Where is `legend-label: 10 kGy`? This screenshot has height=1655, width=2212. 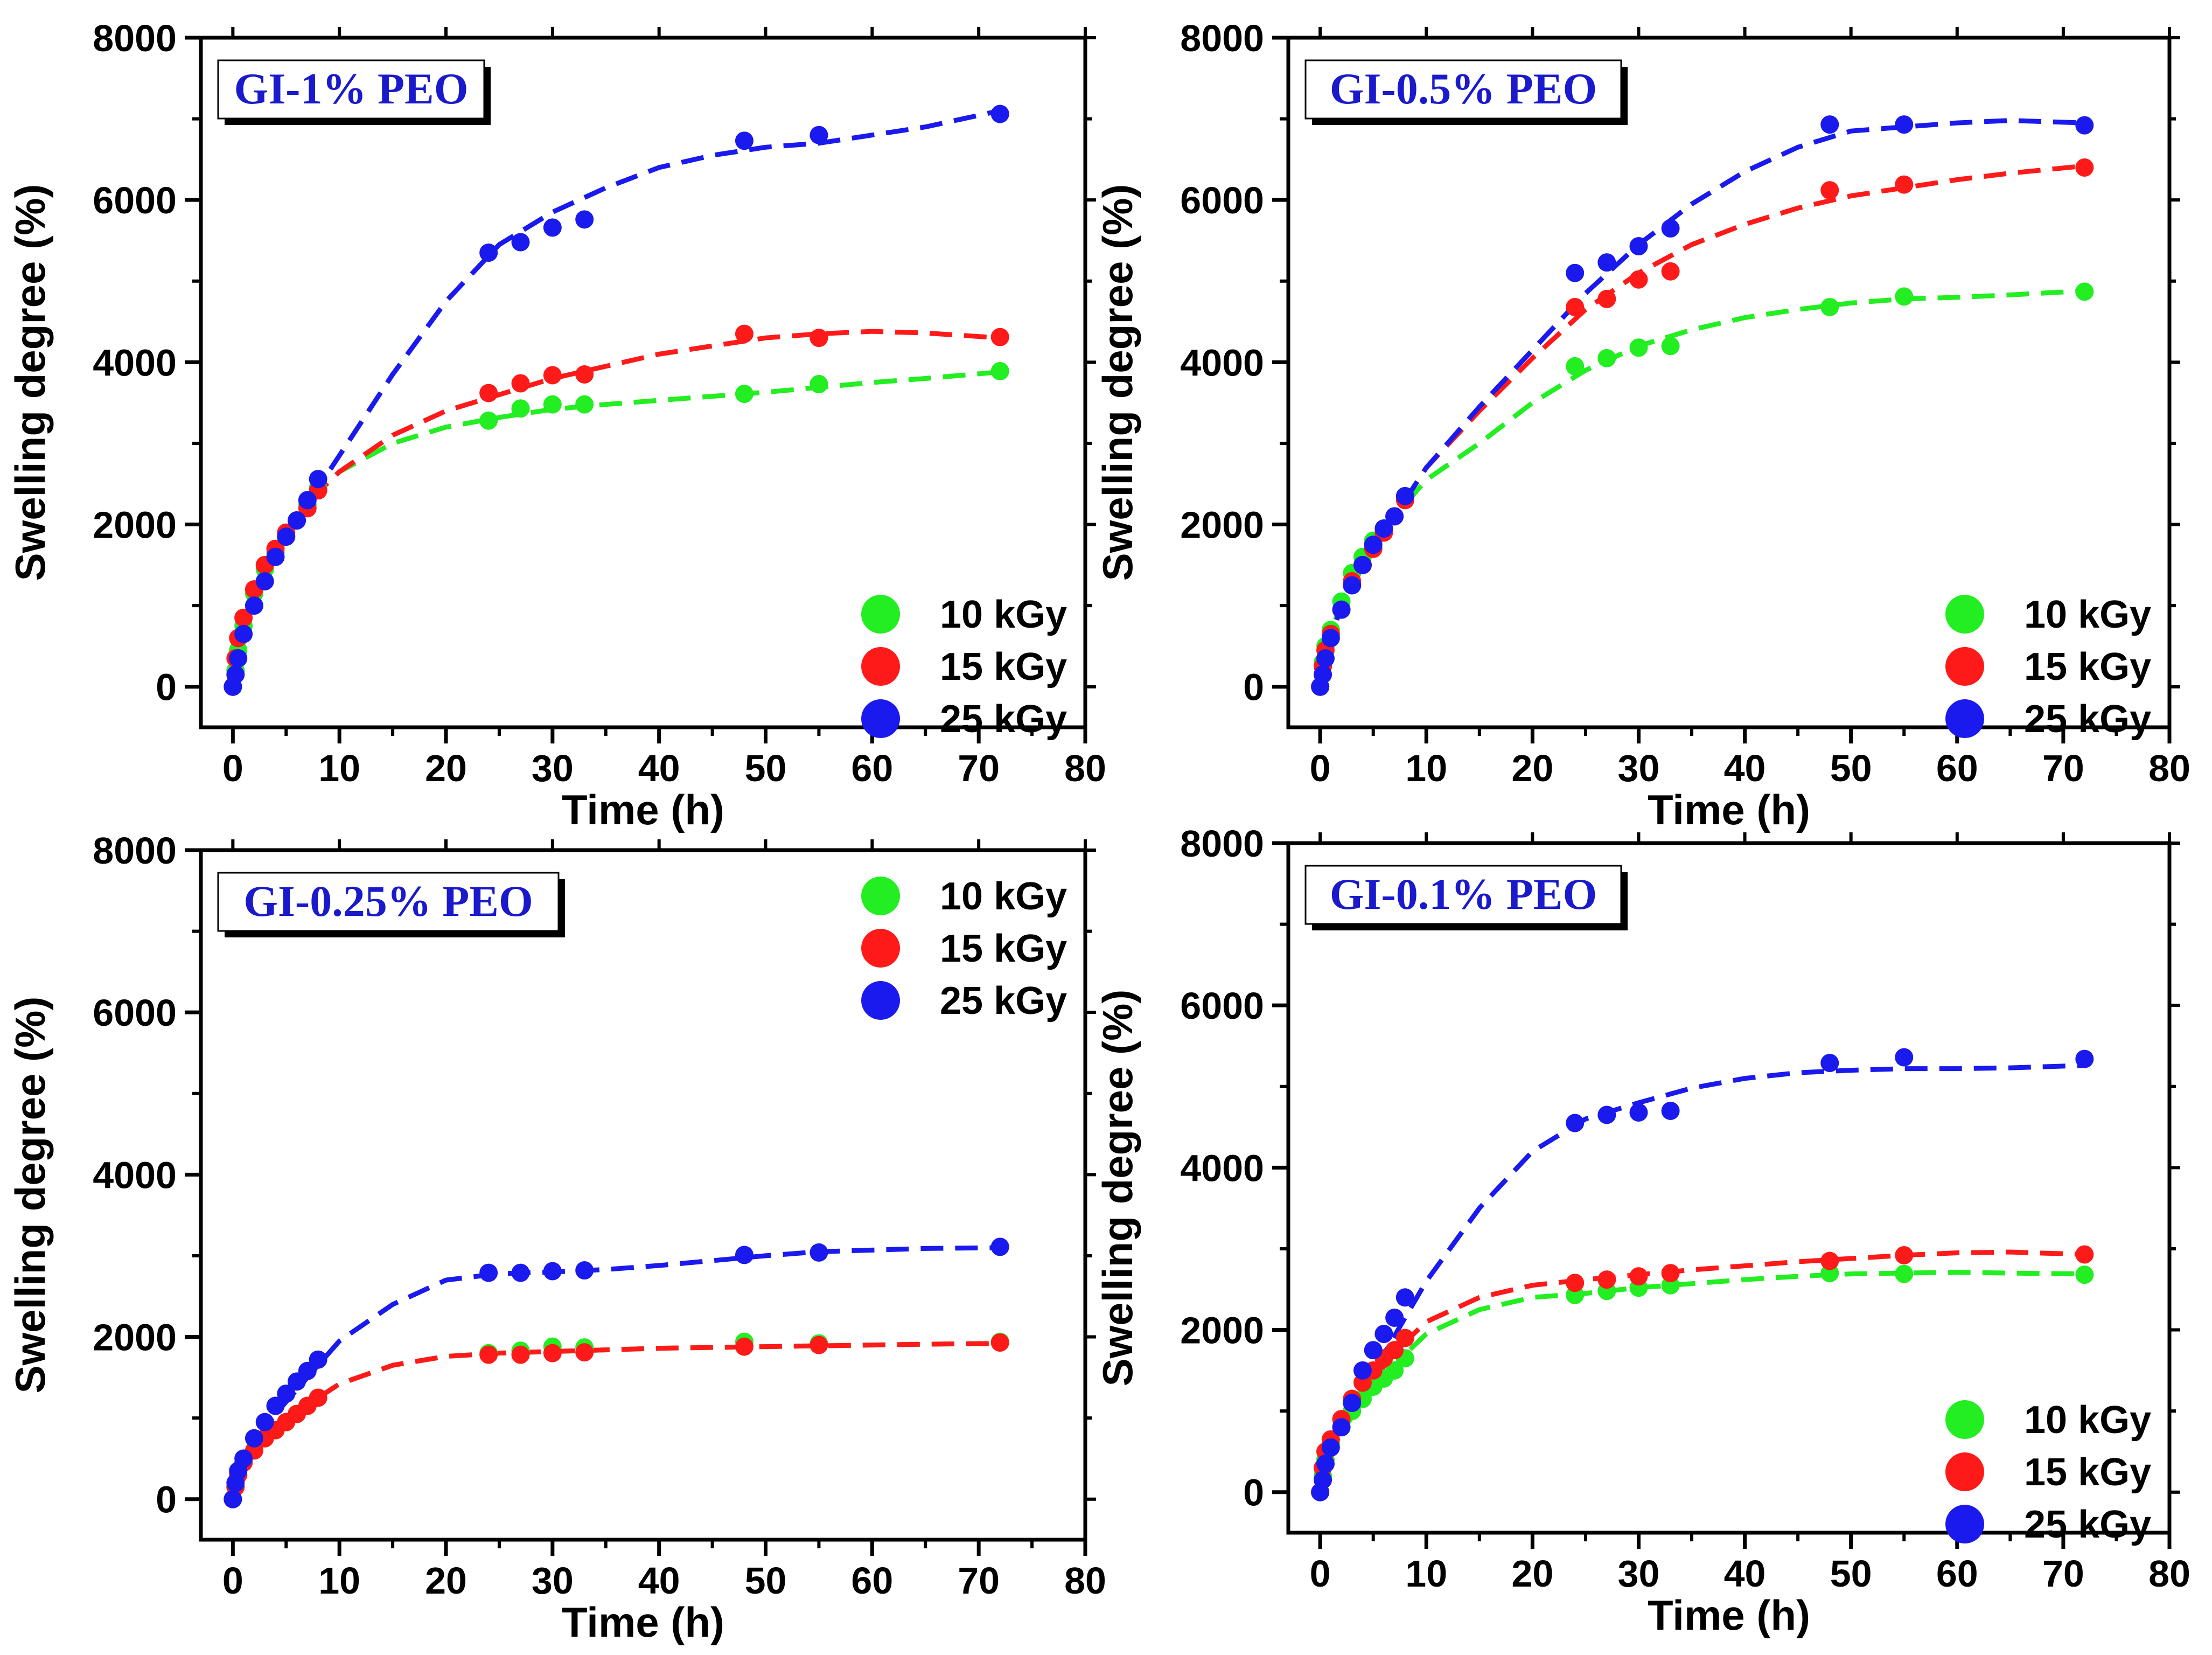 legend-label: 10 kGy is located at coordinates (2087, 614).